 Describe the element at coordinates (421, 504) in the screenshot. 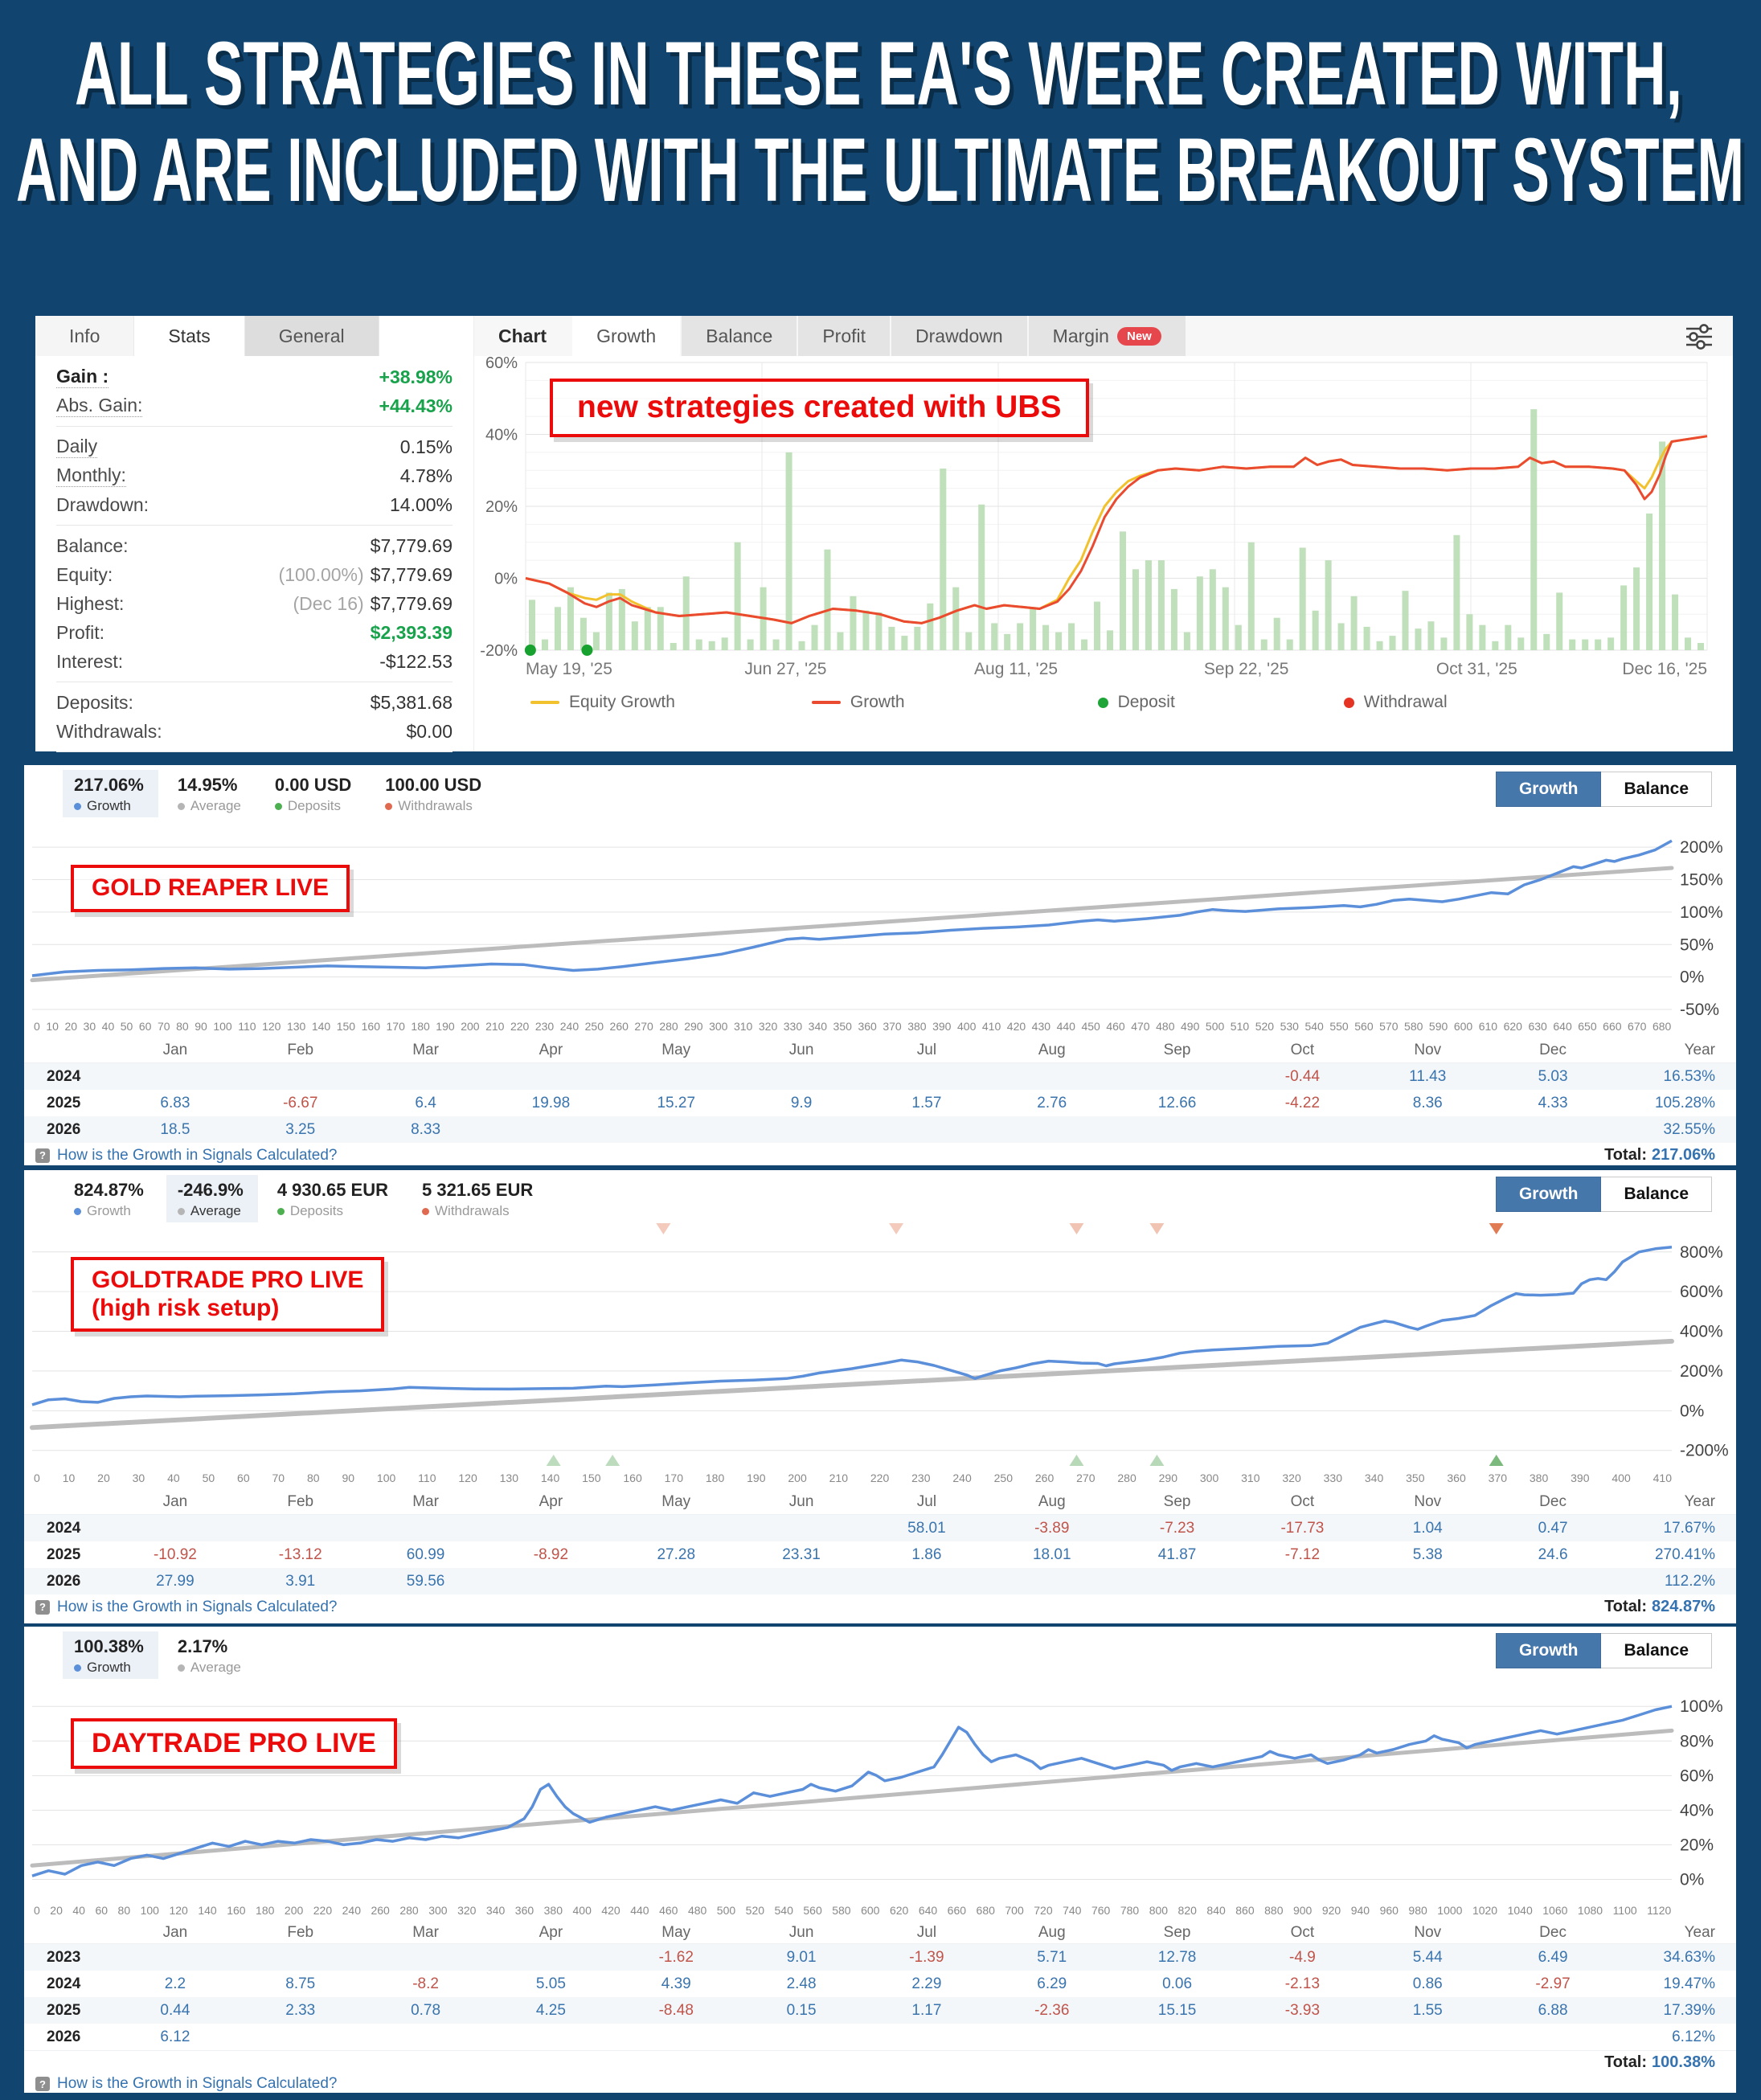

I see `stat-value: 14.00%` at that location.